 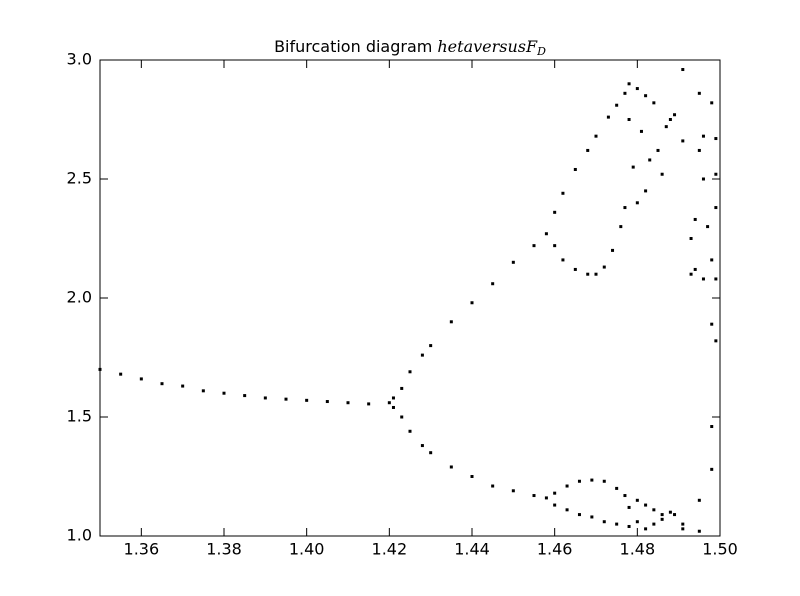 I want to click on x-tick-label: 1.46, so click(x=555, y=549).